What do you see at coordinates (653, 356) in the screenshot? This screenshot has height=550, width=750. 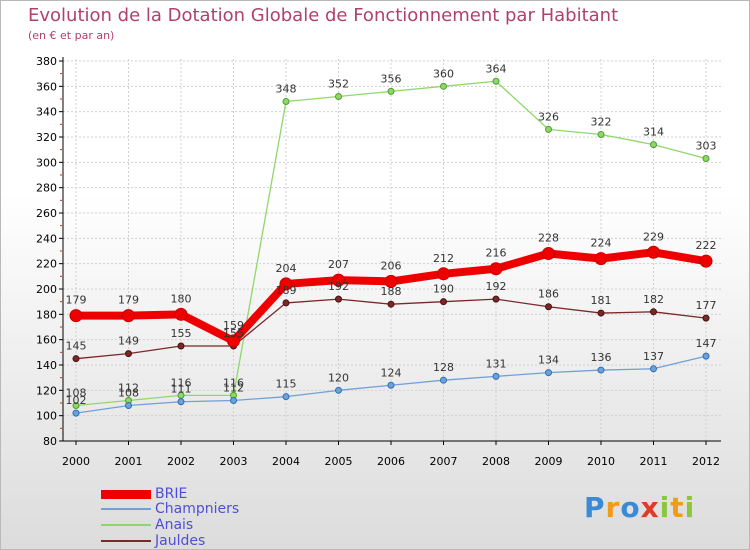 I see `data-label-champniers: 137` at bounding box center [653, 356].